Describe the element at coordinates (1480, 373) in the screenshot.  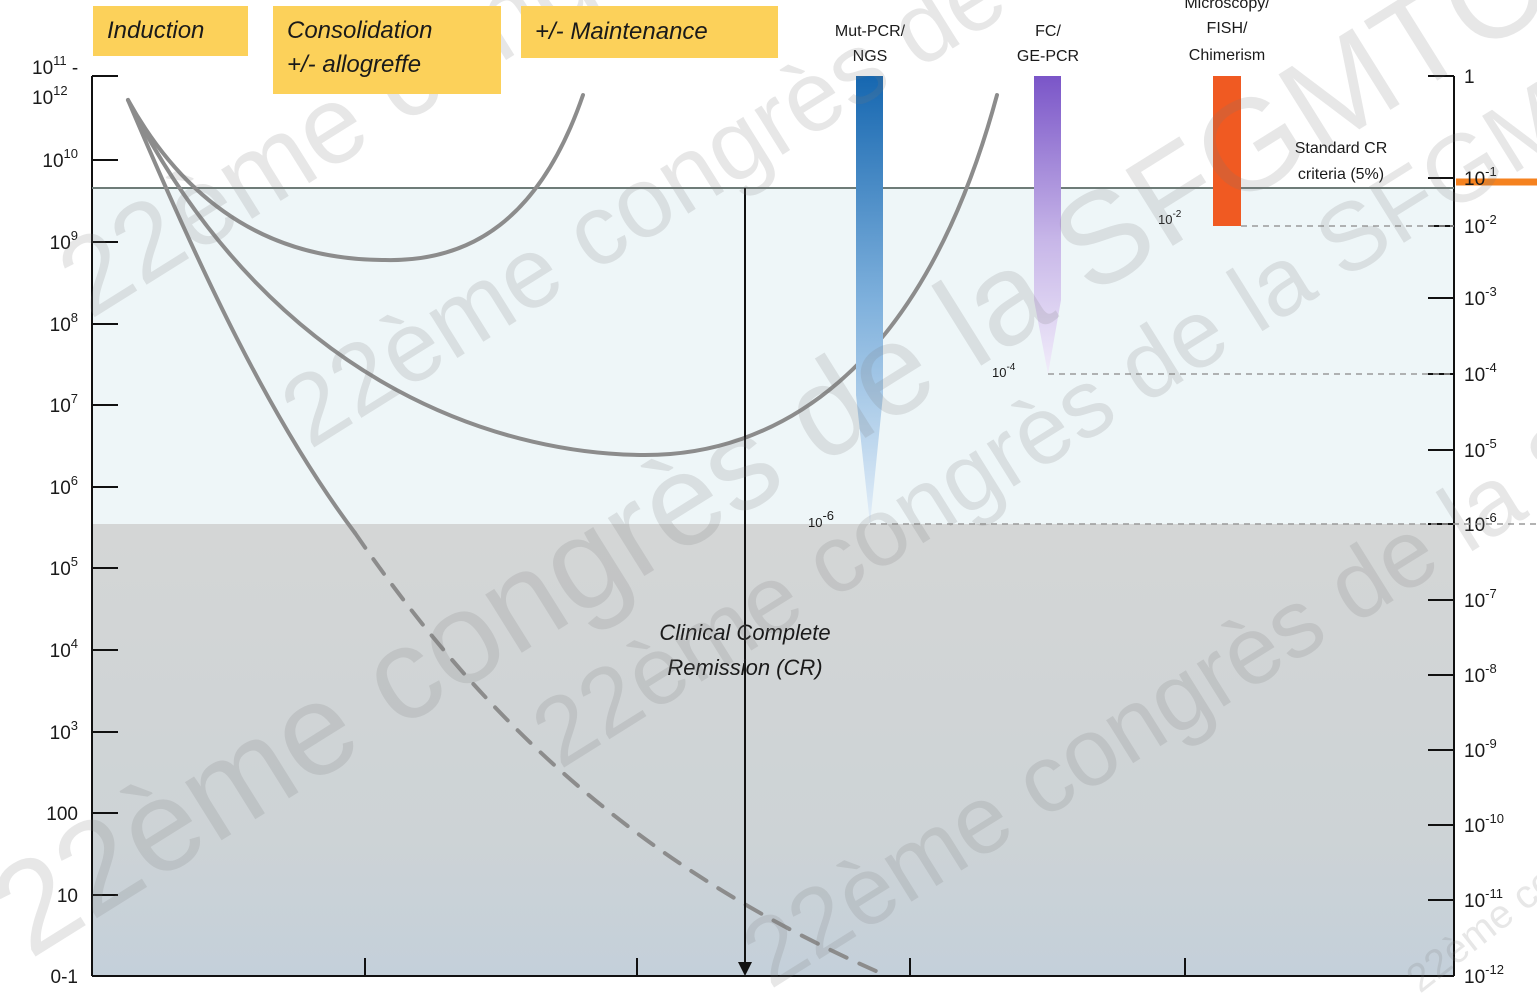
I see `right-tick-label: 10⁻⁴` at that location.